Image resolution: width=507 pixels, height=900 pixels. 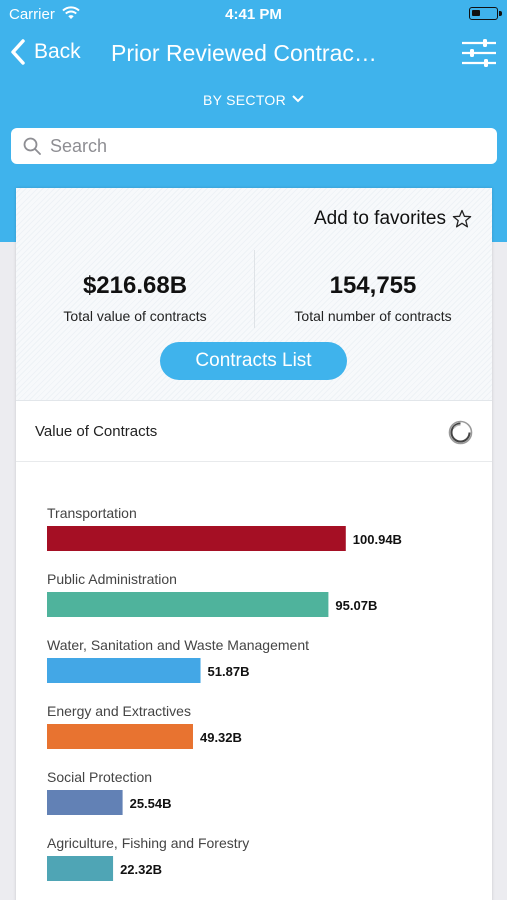 I want to click on loading-spinner-icon, so click(x=460, y=432).